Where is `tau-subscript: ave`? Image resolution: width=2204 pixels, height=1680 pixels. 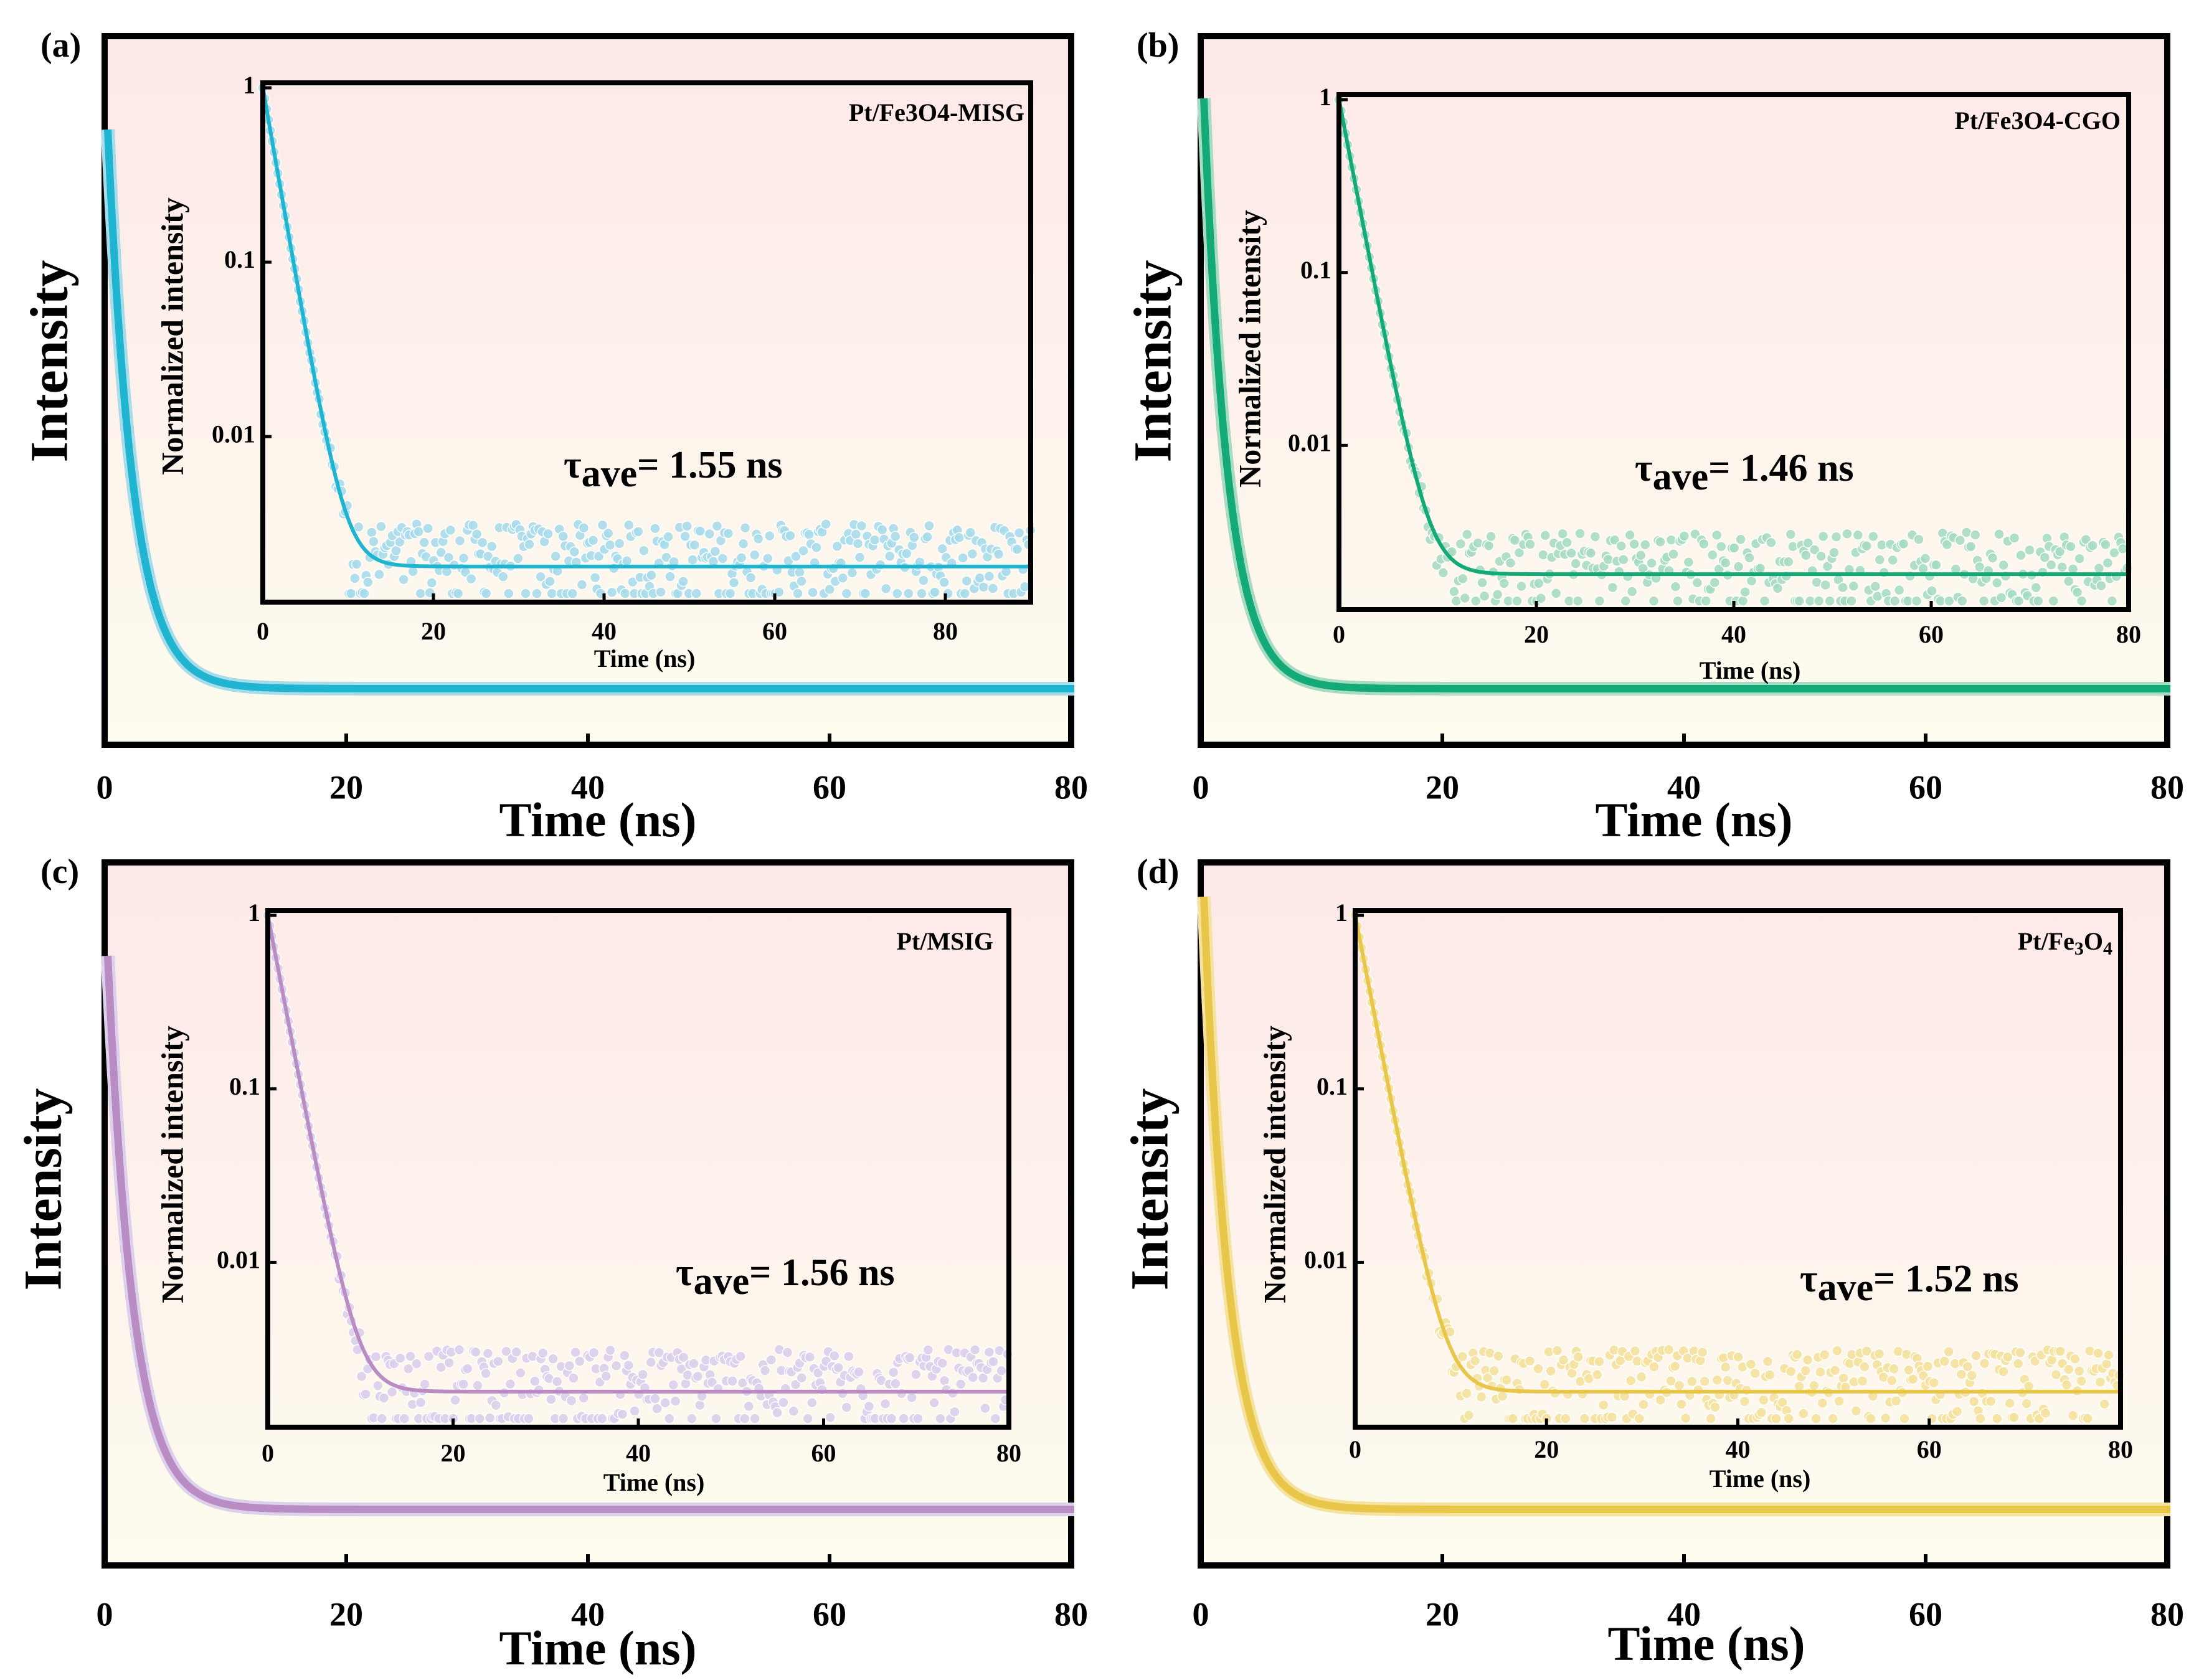
tau-subscript: ave is located at coordinates (722, 1281).